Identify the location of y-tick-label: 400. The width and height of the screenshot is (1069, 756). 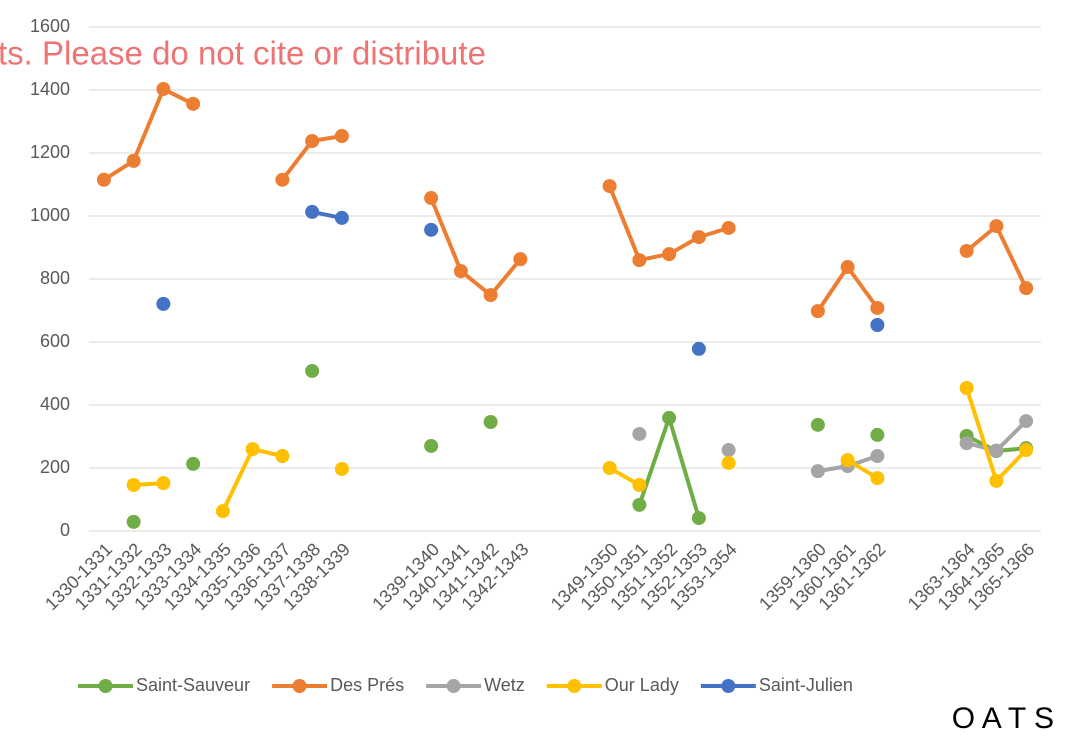
(55, 404).